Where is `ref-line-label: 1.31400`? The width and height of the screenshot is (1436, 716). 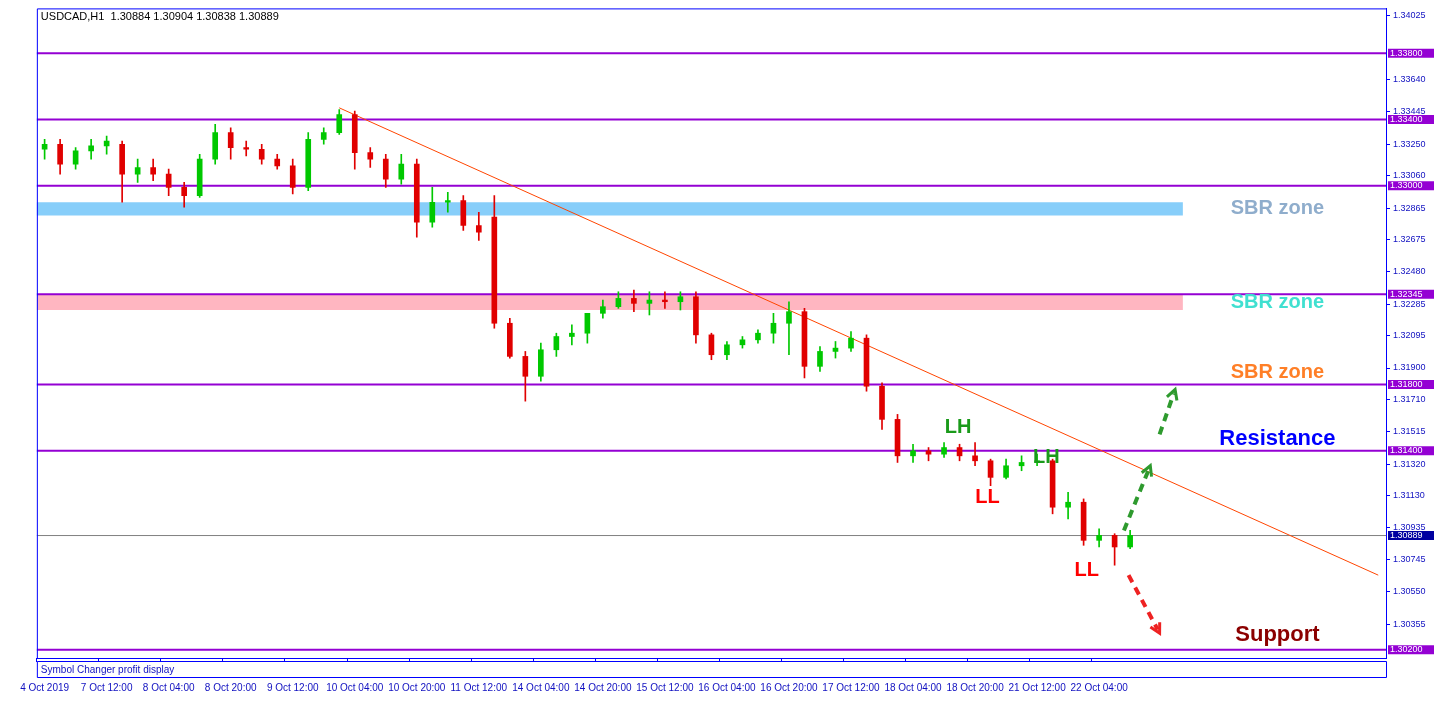 ref-line-label: 1.31400 is located at coordinates (1406, 450).